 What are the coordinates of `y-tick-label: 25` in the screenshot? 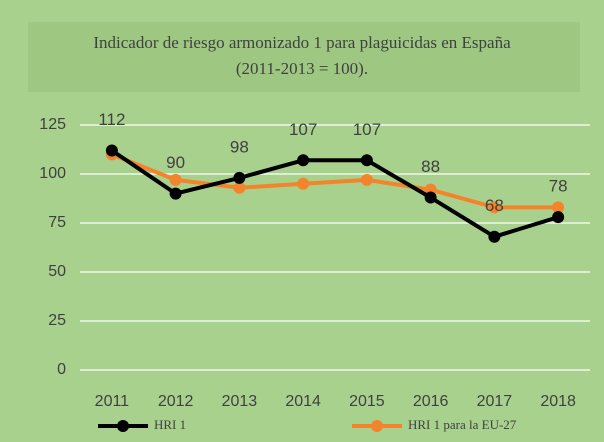 It's located at (57, 320).